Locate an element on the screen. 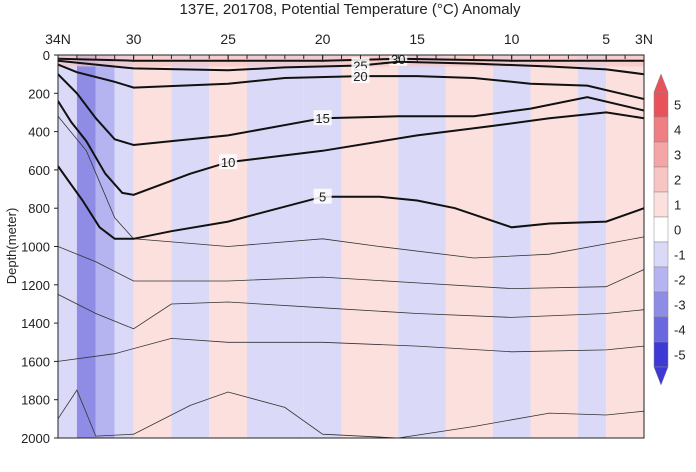 The image size is (696, 472). colorbar-label: -3 is located at coordinates (680, 305).